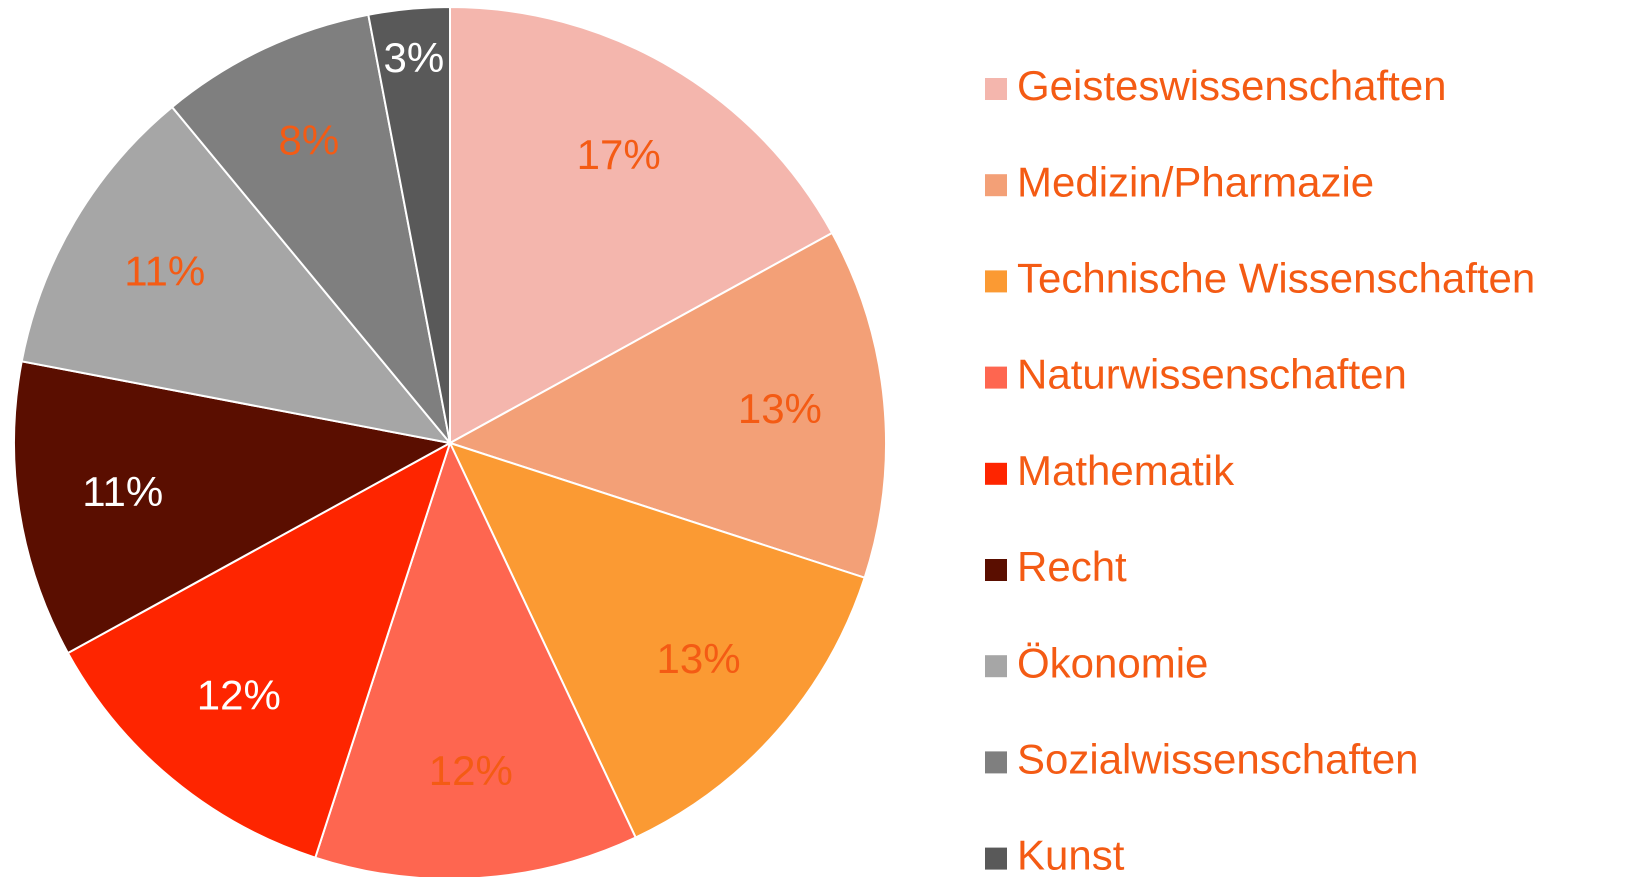  I want to click on data-label: 8%, so click(309, 139).